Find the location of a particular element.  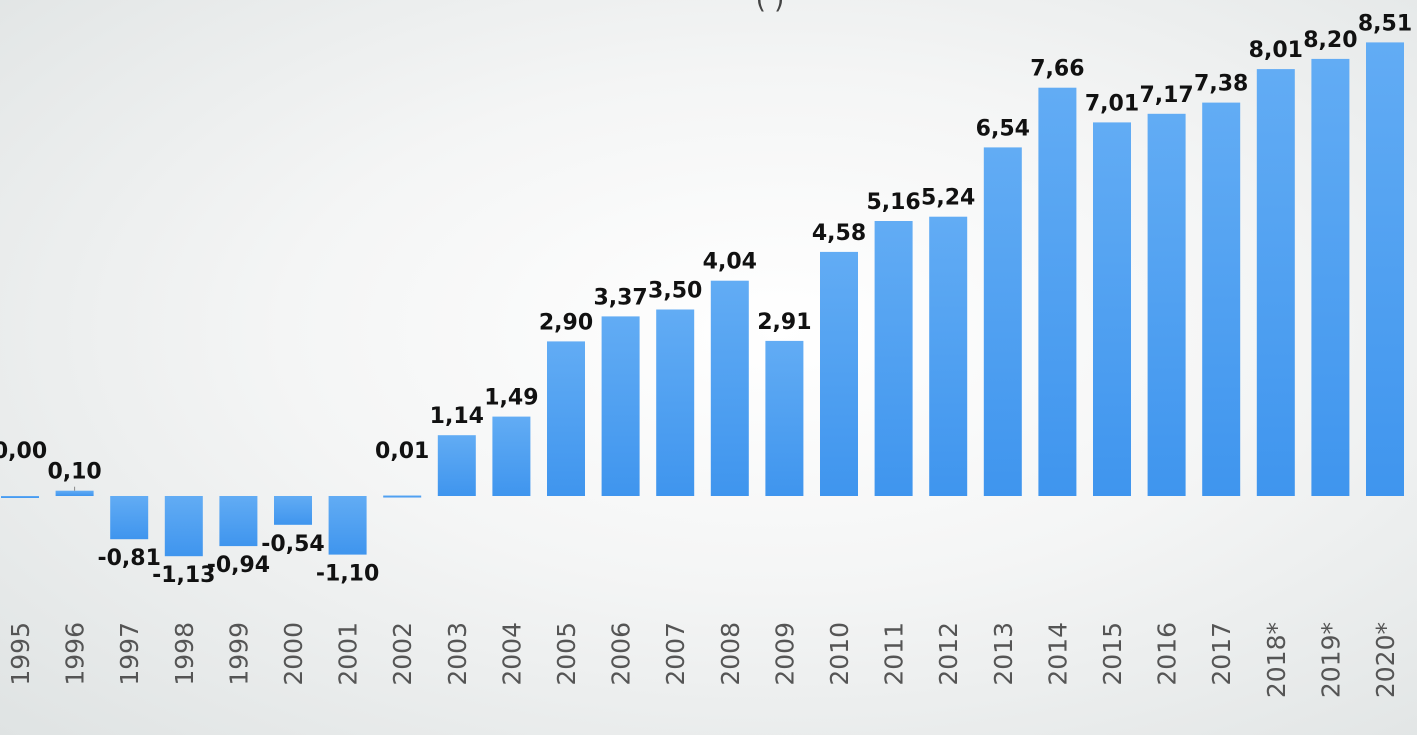

chart-title: ( ) is located at coordinates (770, 7).